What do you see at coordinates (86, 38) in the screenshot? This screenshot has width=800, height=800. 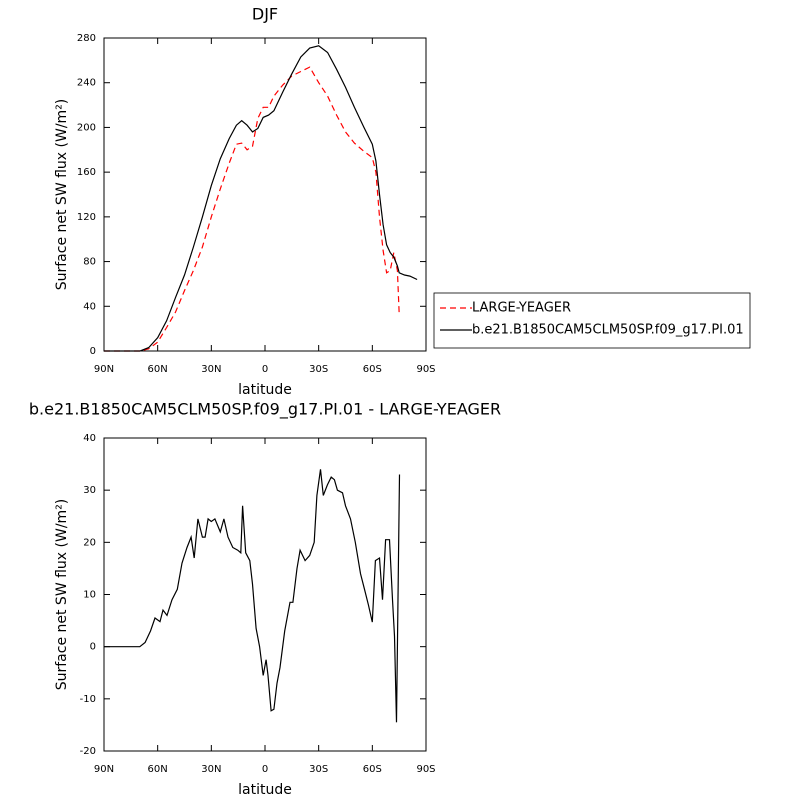 I see `y-tick-label: 280` at bounding box center [86, 38].